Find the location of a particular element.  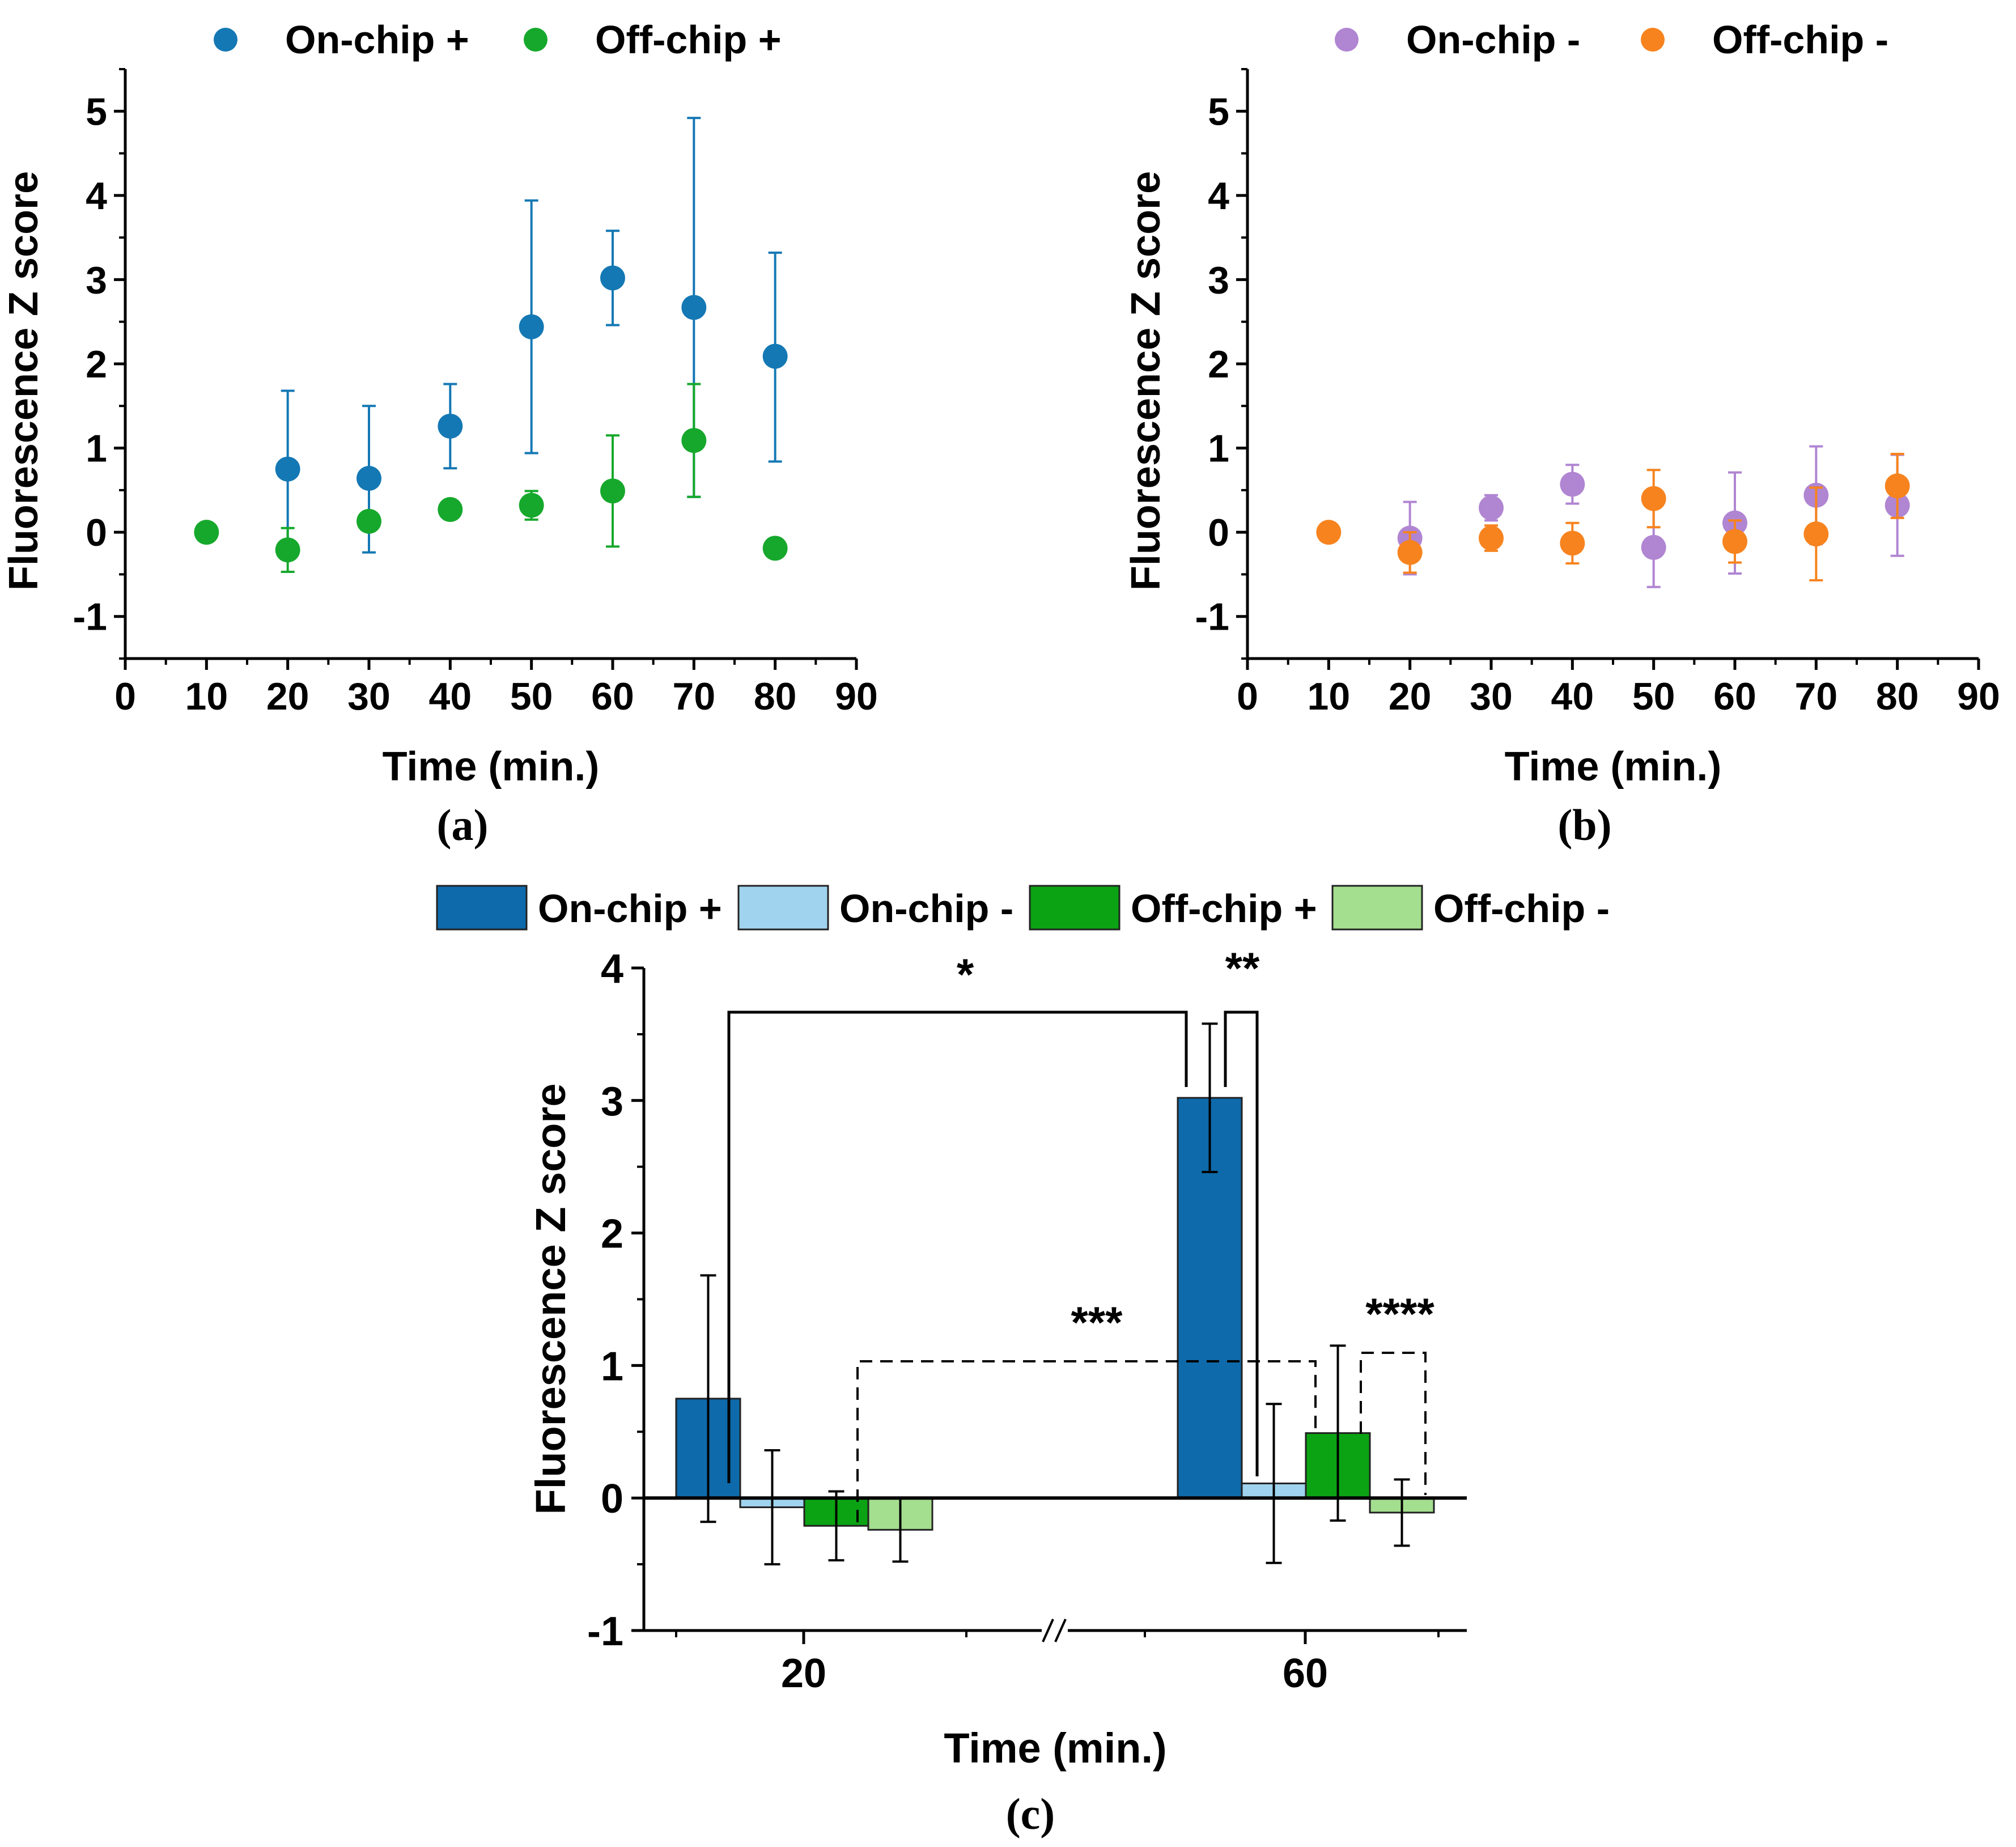

significance-label: * is located at coordinates (965, 974).